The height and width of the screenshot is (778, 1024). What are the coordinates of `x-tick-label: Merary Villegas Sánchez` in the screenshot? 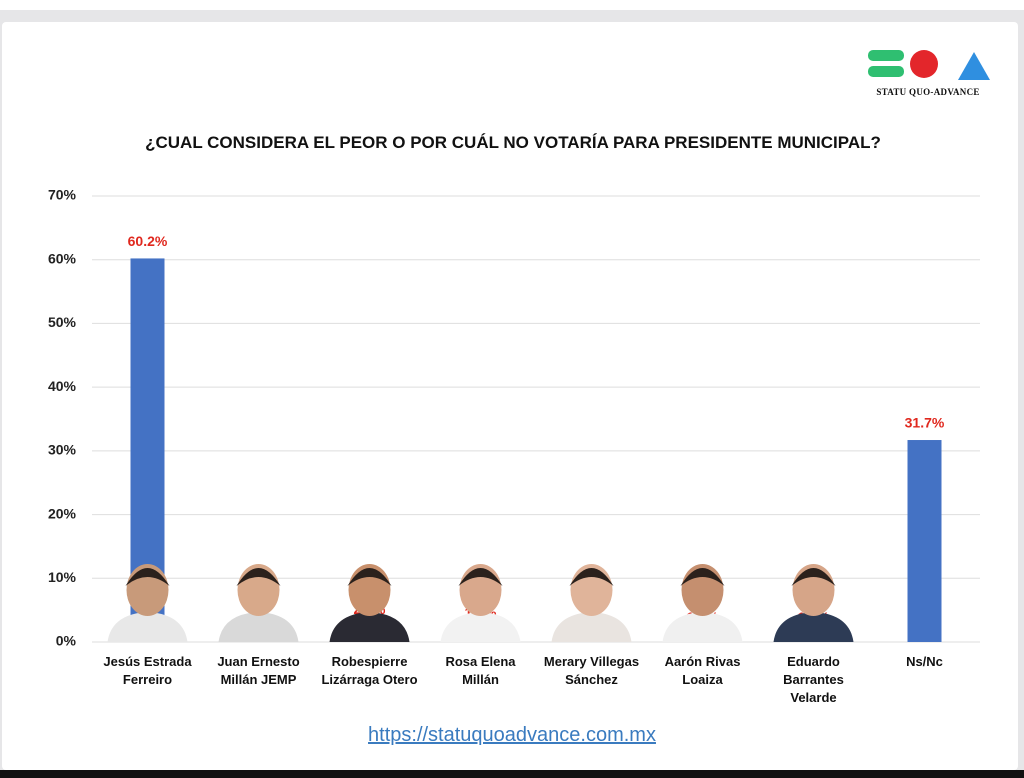 It's located at (591, 670).